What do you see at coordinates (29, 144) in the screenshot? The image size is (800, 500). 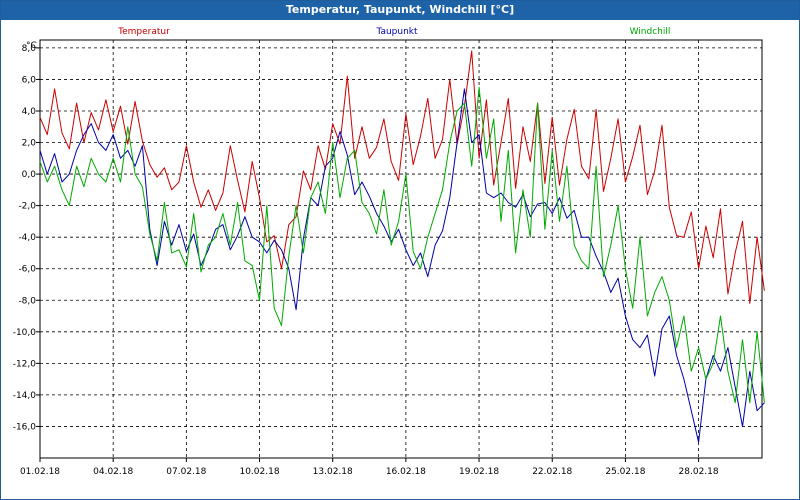 I see `y-tick-label: 2,0` at bounding box center [29, 144].